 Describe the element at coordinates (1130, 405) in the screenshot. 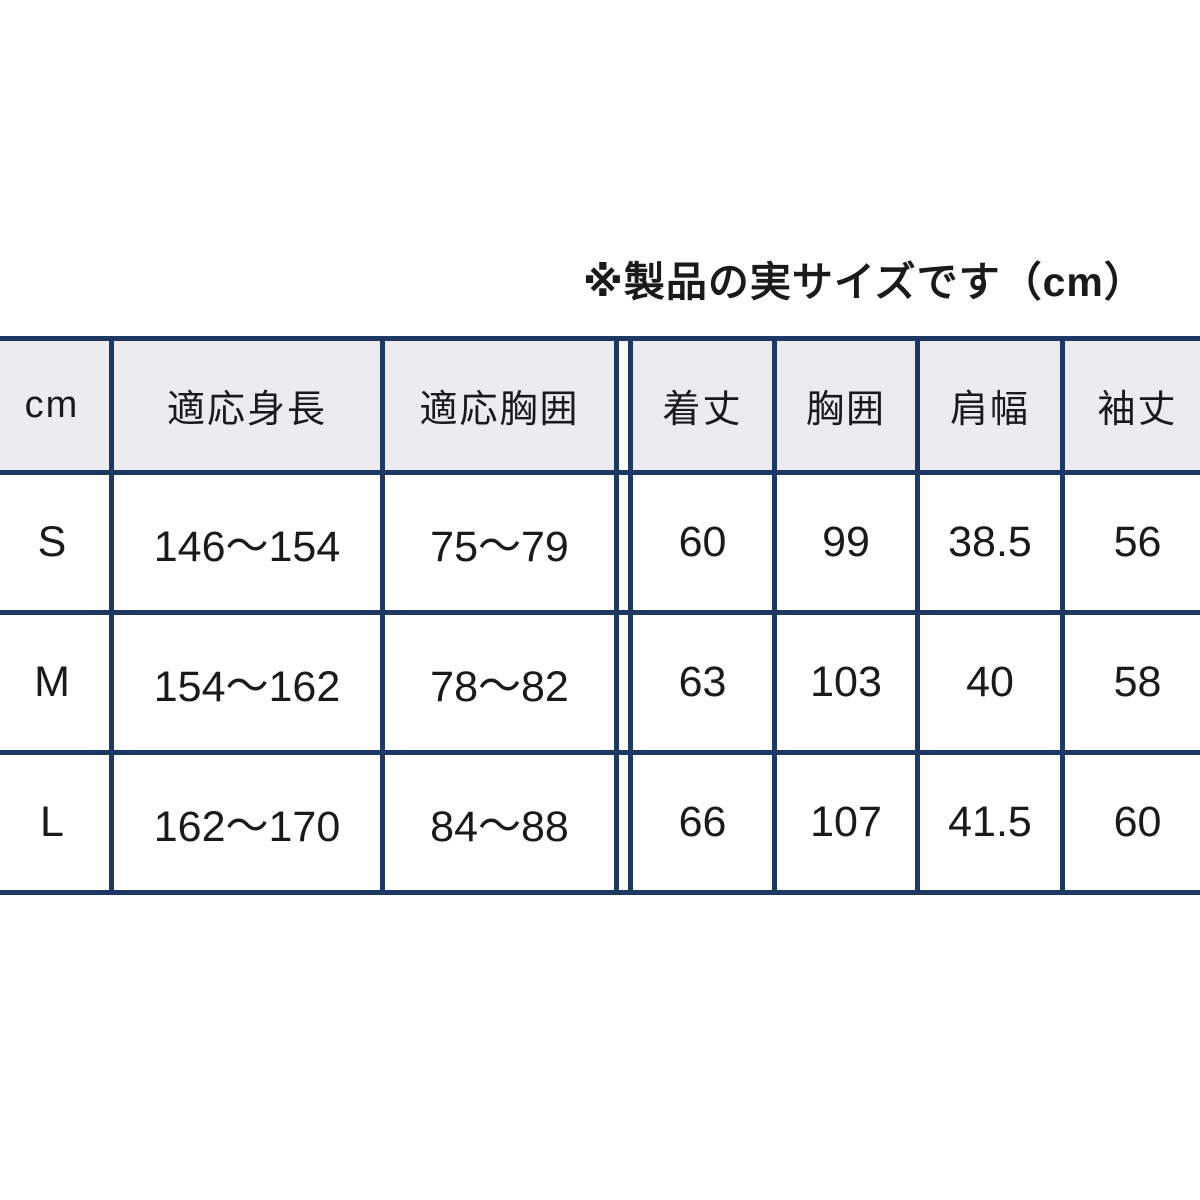

I see `header-cell-sleeve: 袖丈` at that location.